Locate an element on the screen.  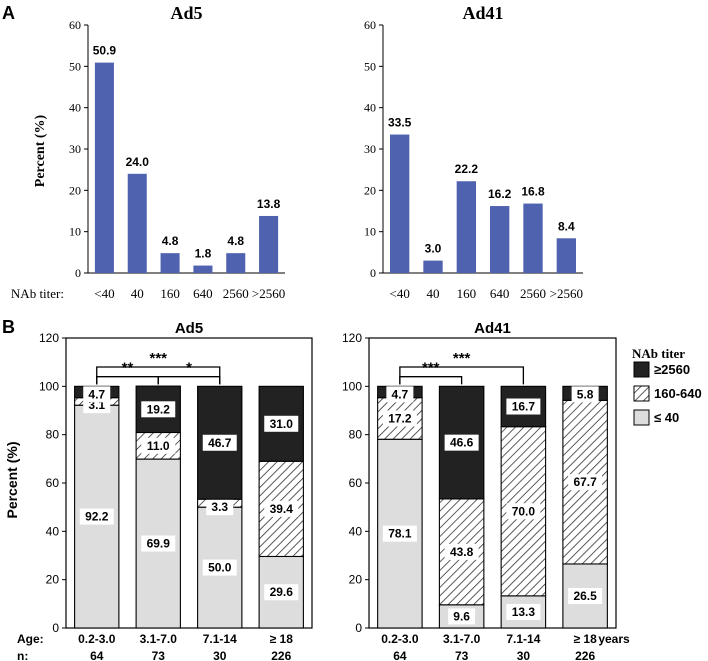
x-tick-label: 160 is located at coordinates (467, 293).